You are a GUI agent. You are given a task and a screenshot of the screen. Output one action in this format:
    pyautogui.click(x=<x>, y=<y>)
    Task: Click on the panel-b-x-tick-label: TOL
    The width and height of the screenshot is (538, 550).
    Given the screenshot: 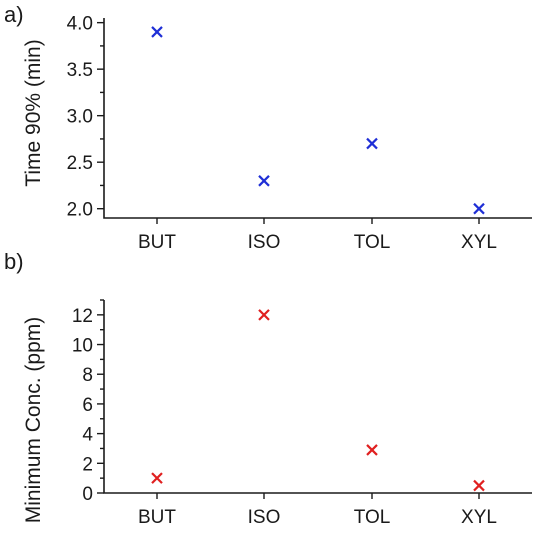 What is the action you would take?
    pyautogui.click(x=372, y=517)
    